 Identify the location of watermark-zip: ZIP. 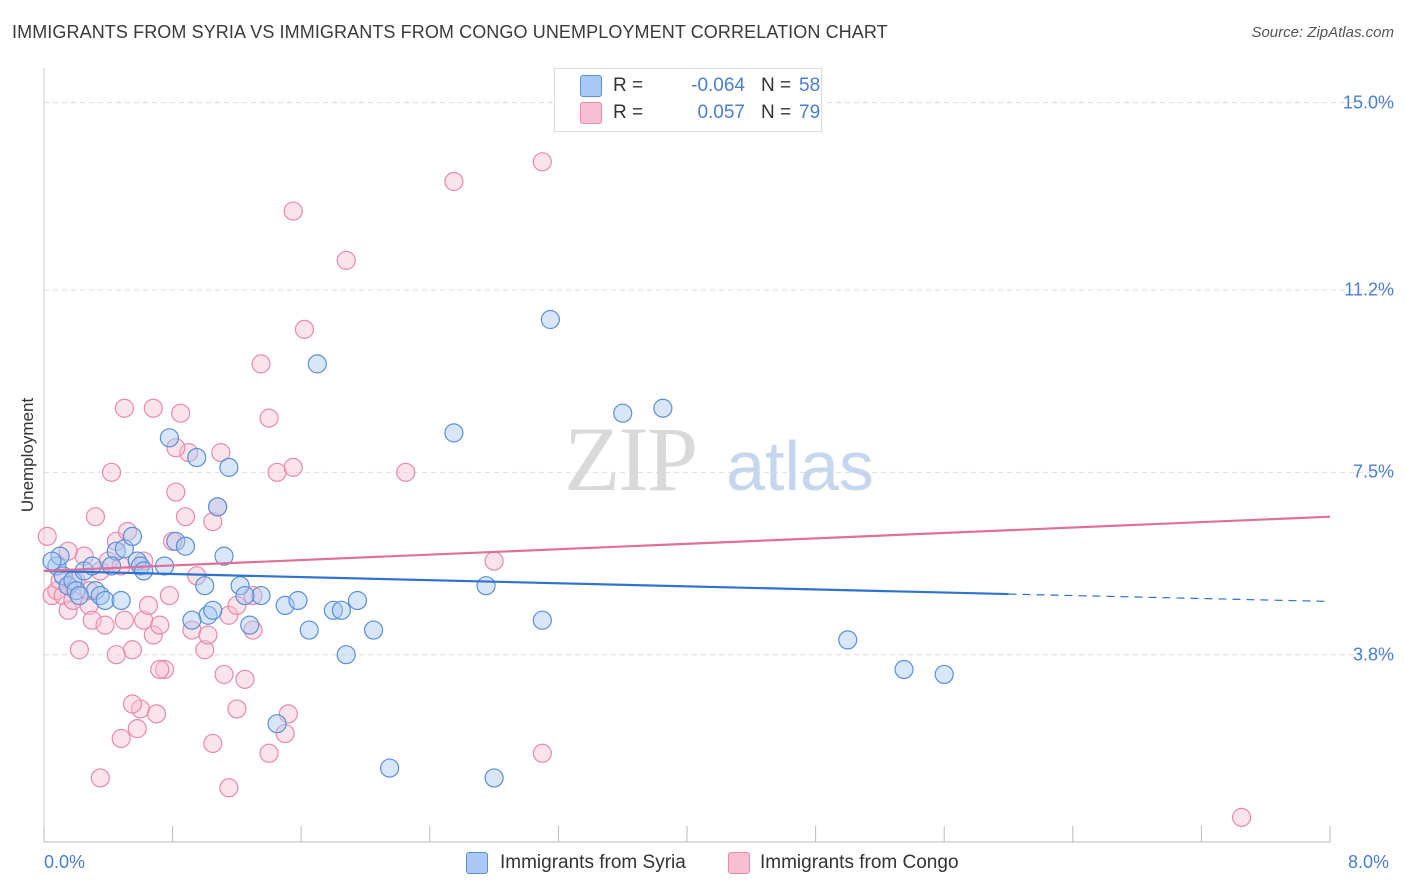
(630, 459).